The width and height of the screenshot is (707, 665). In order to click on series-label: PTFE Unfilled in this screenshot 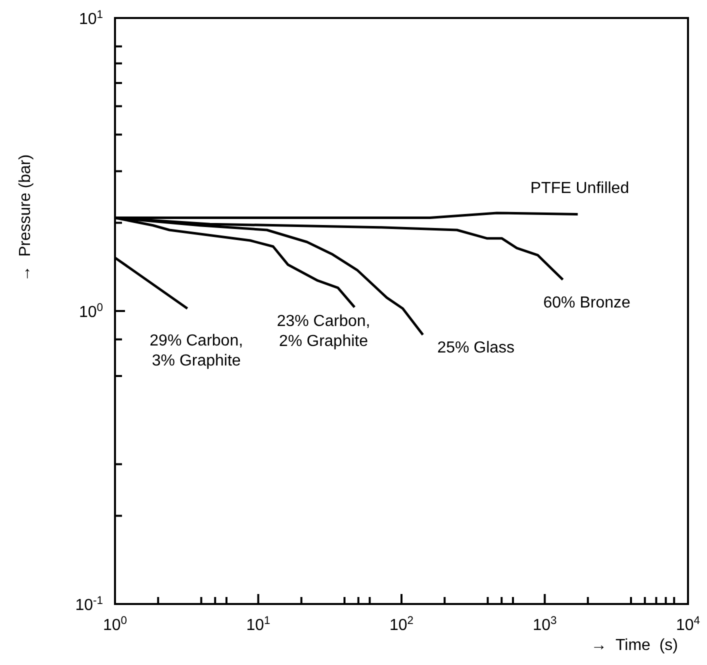, I will do `click(580, 189)`.